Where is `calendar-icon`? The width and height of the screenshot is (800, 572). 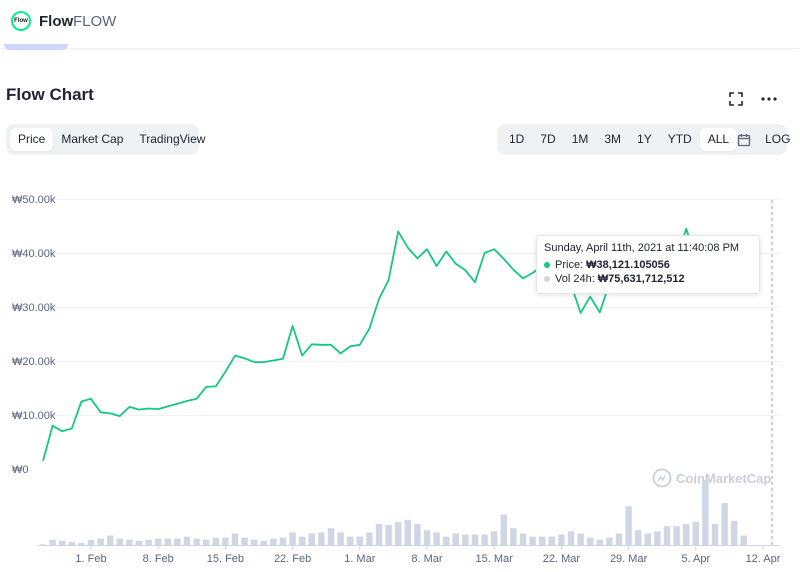
calendar-icon is located at coordinates (744, 139).